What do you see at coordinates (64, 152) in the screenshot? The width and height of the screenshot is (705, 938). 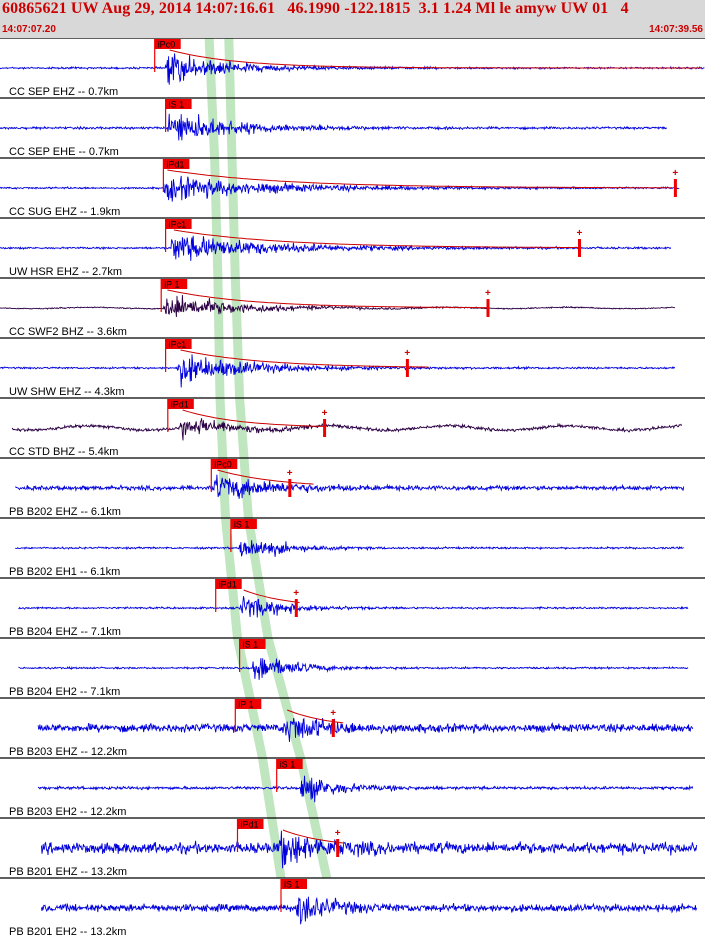 I see `trace-label: CC SEP EHE -- 0.7km` at bounding box center [64, 152].